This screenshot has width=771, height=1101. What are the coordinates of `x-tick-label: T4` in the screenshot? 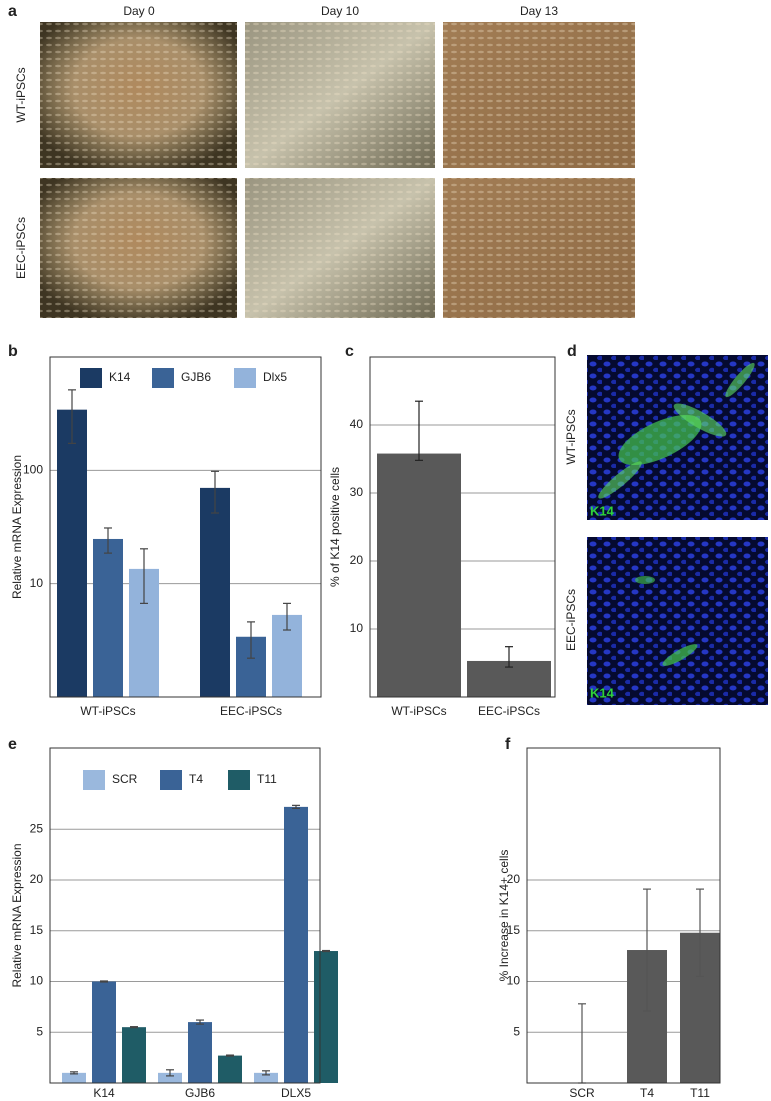 It's located at (647, 1093).